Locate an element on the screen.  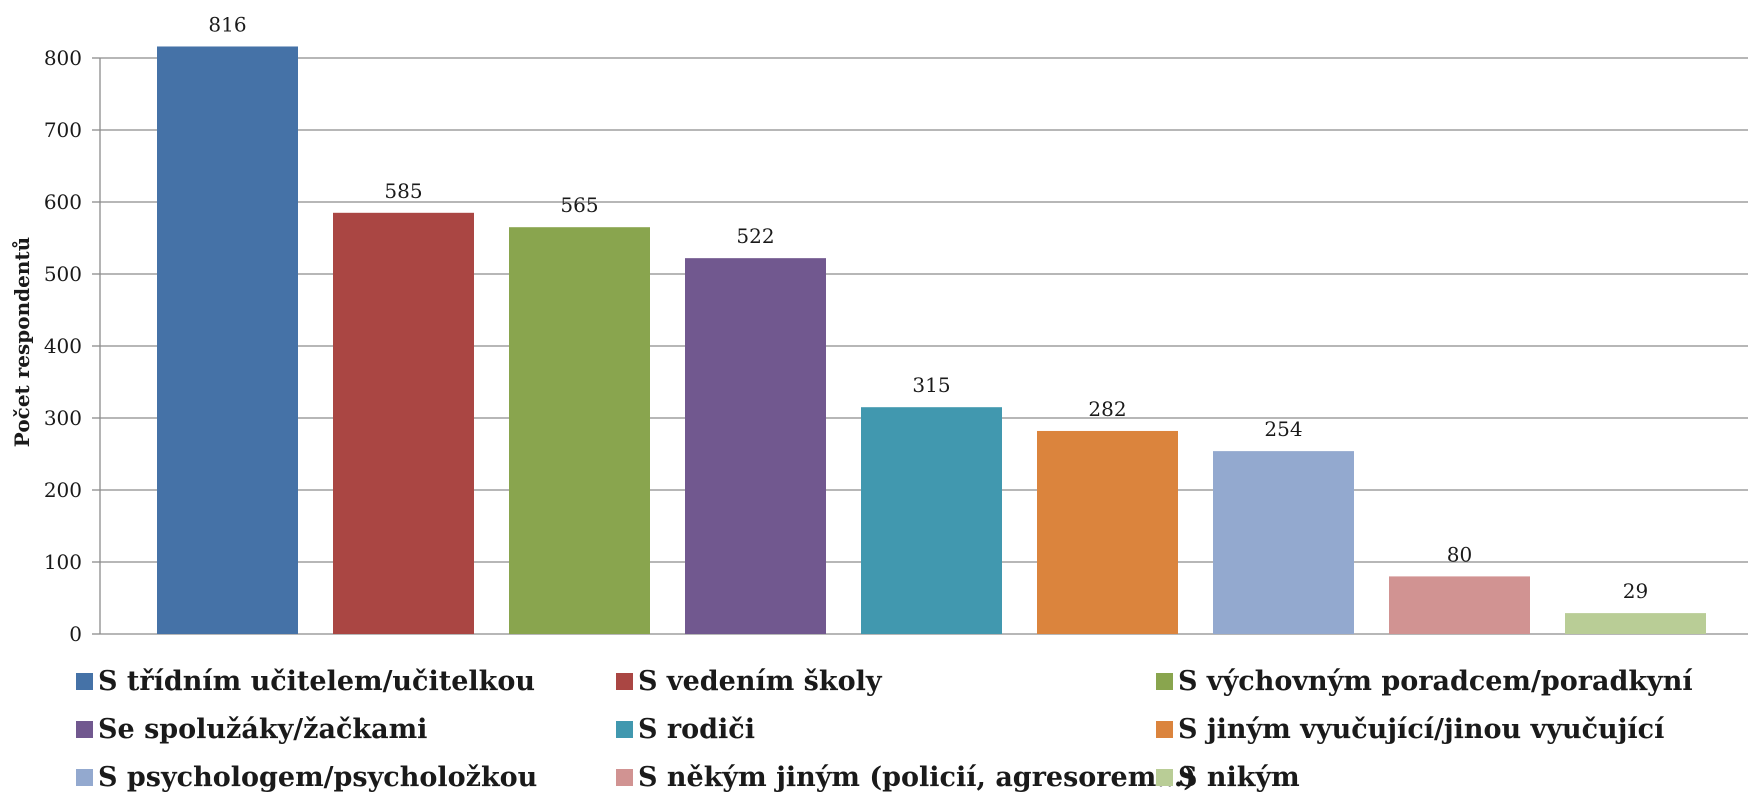
legend-label: S jiným vyučující/jinou vyučující is located at coordinates (1421, 729).